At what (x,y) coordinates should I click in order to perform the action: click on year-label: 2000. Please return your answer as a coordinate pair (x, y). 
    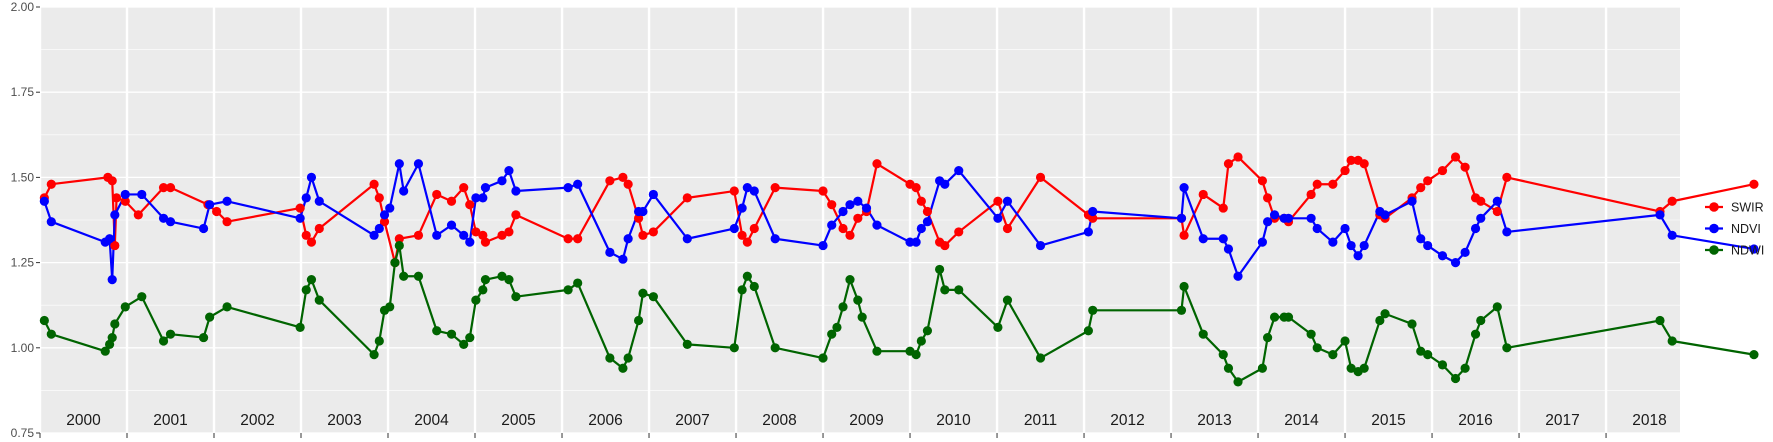
    Looking at the image, I should click on (83, 420).